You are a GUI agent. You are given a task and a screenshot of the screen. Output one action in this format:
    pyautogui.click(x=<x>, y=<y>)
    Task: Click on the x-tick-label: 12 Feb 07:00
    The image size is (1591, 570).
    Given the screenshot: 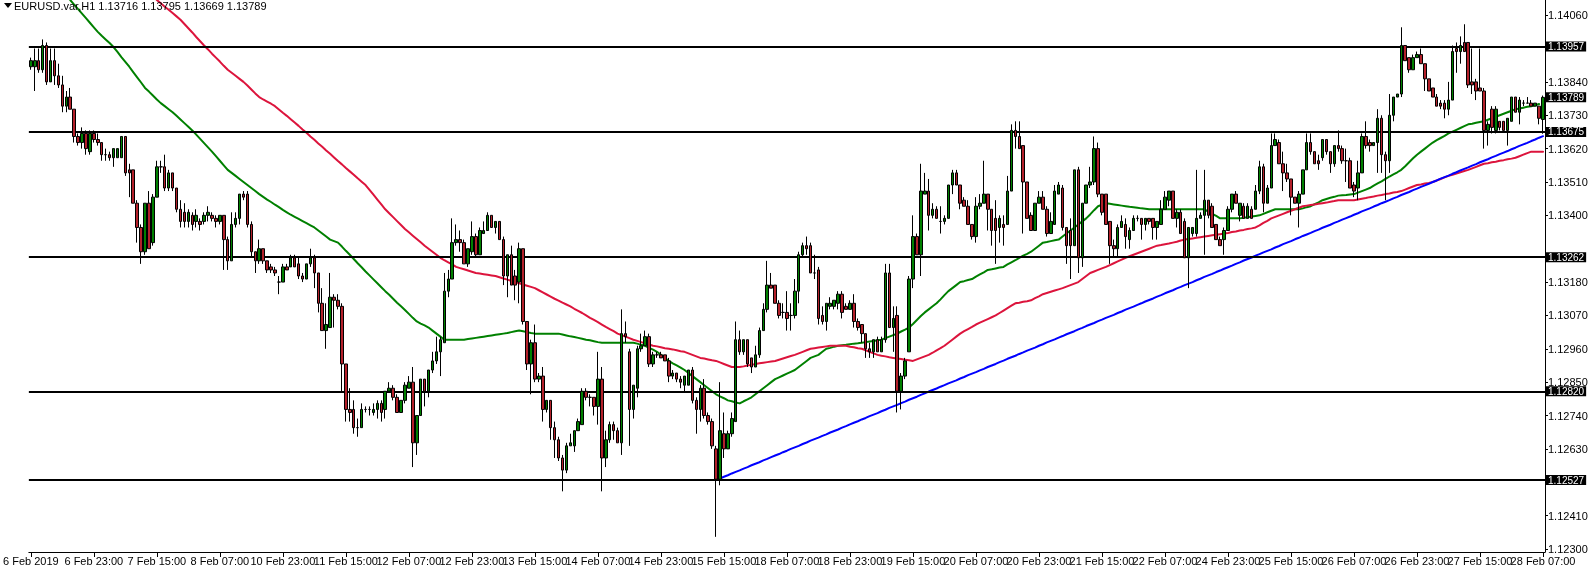 What is the action you would take?
    pyautogui.click(x=409, y=560)
    